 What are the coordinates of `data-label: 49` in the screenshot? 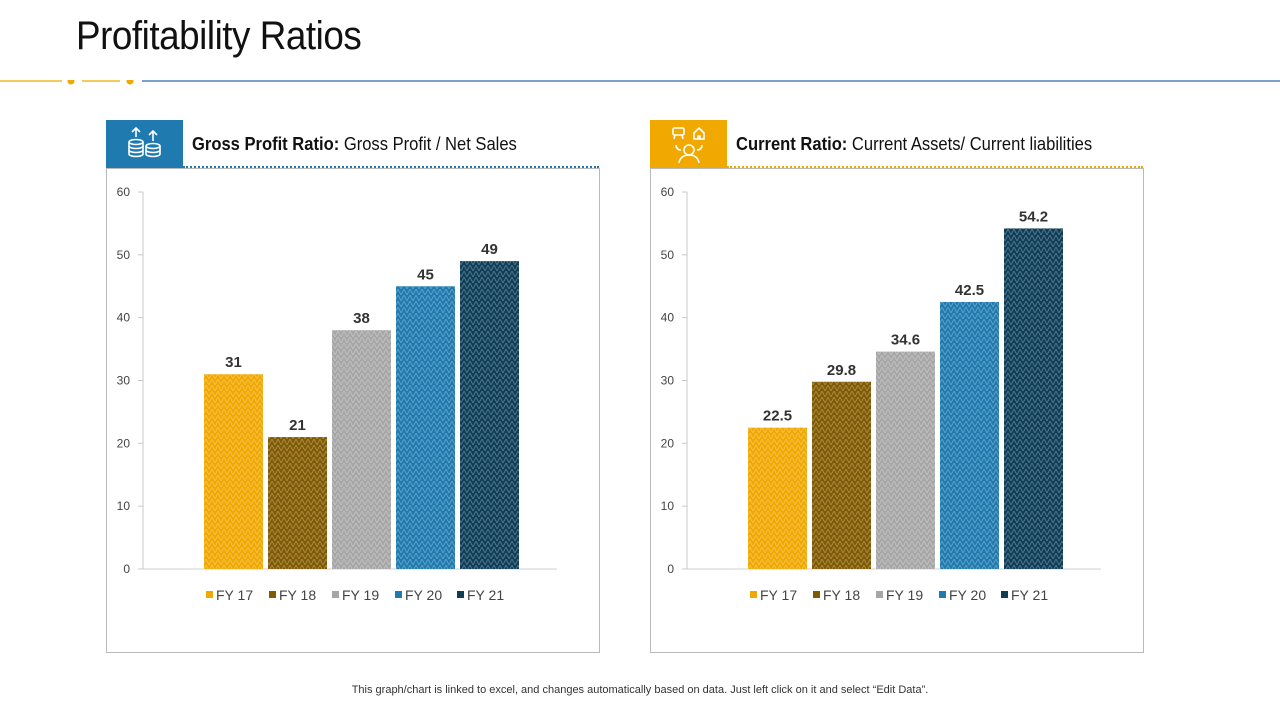 It's located at (489, 249).